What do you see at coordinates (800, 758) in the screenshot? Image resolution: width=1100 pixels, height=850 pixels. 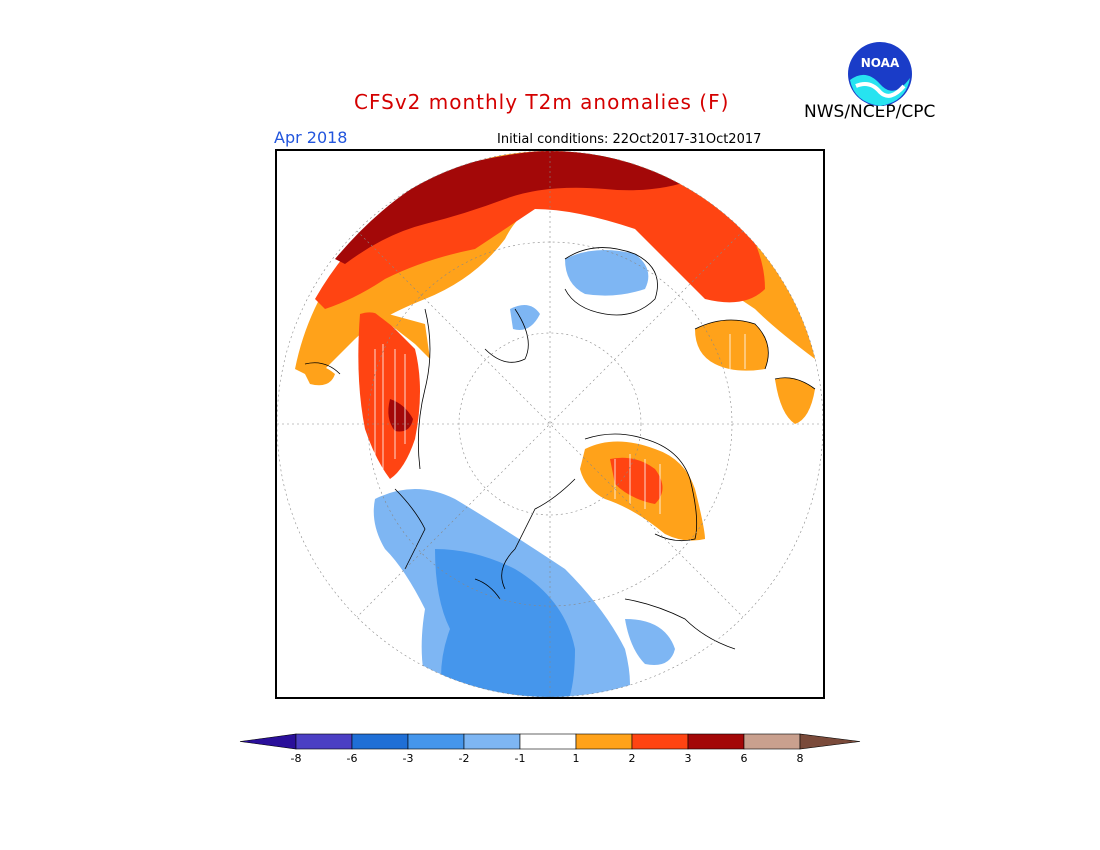 I see `colorbar-tick-label: 8` at bounding box center [800, 758].